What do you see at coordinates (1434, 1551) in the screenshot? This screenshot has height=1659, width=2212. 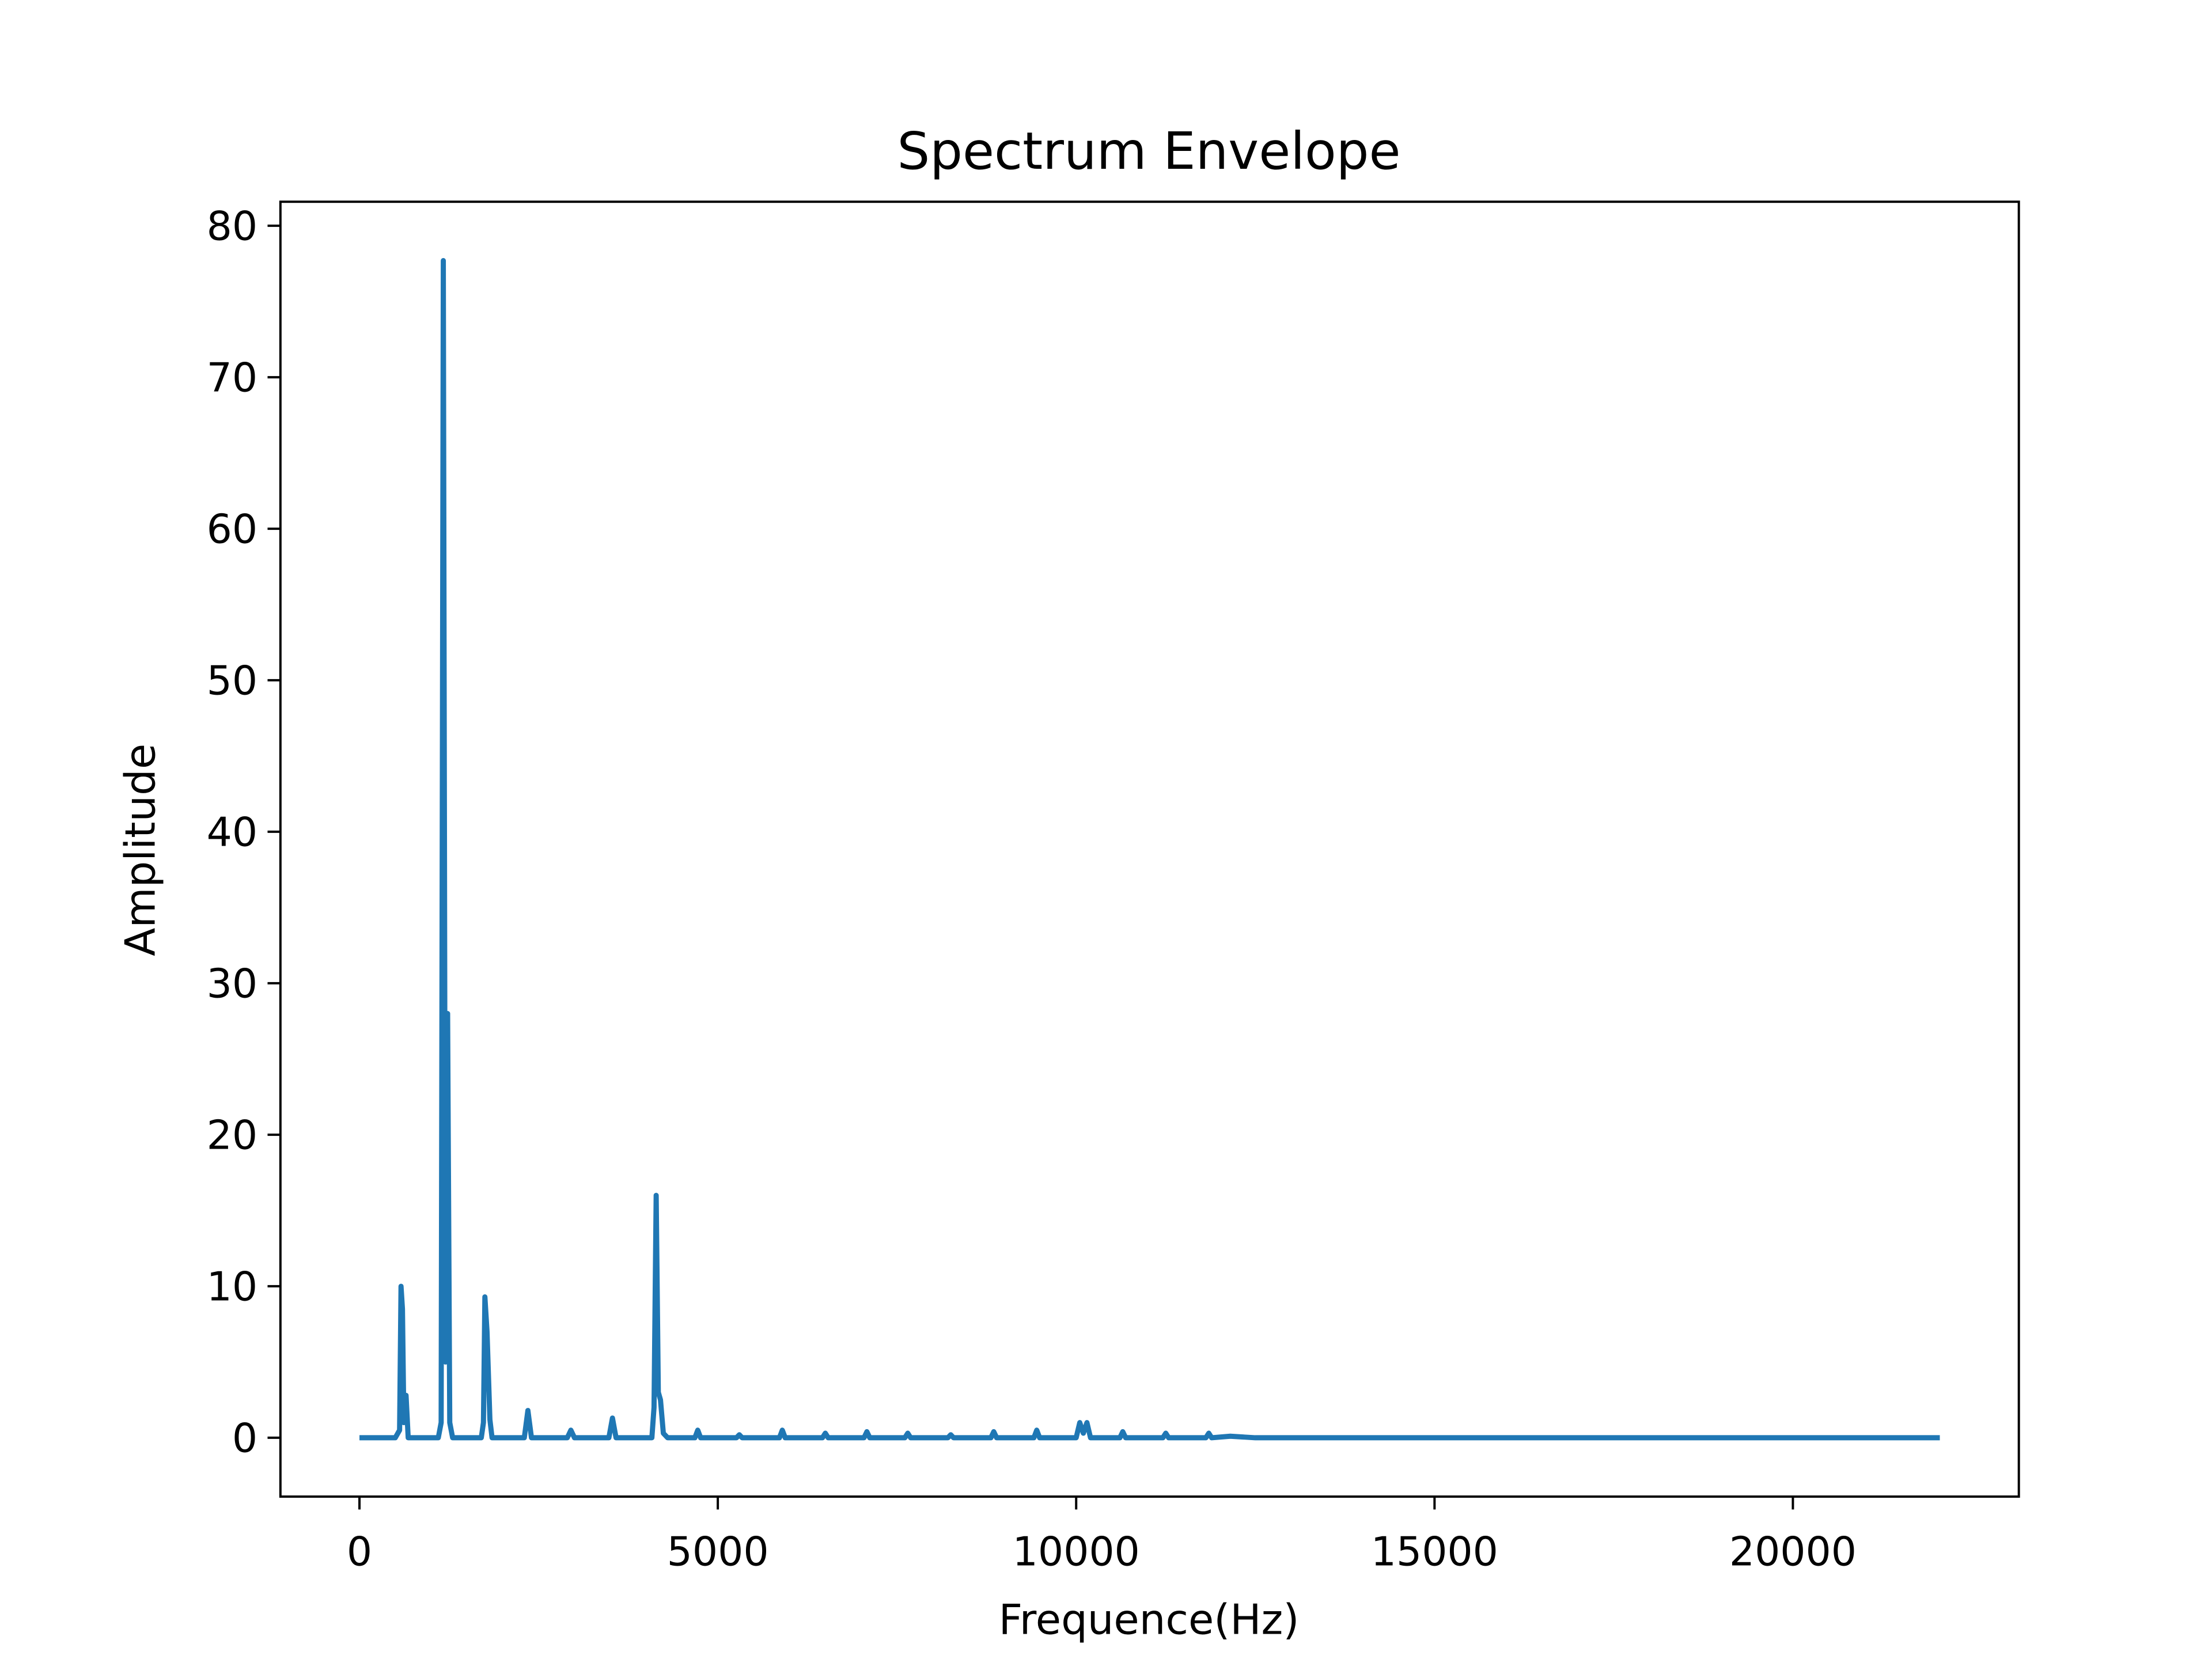 I see `x-tick-label: 15000` at bounding box center [1434, 1551].